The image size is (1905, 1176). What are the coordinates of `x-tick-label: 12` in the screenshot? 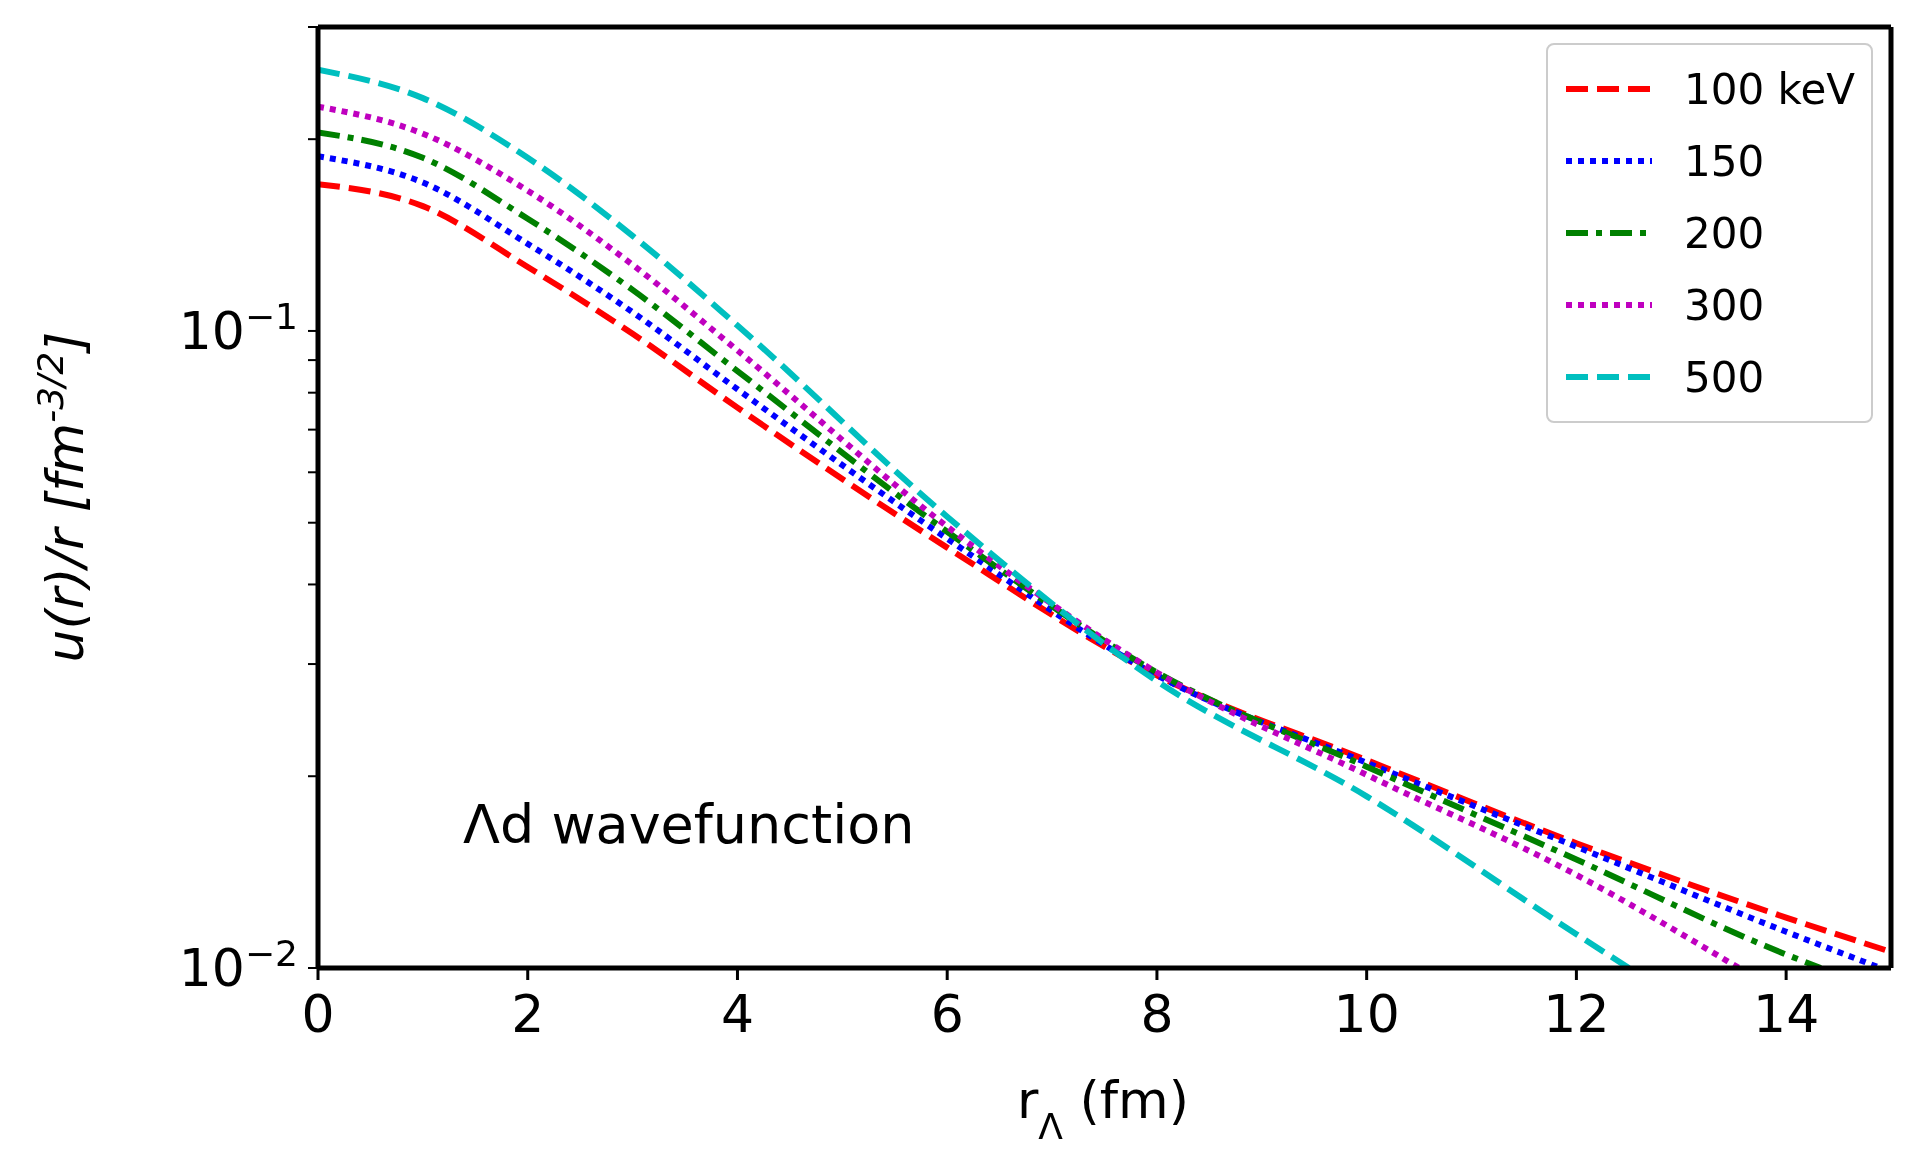 It's located at (1576, 1014).